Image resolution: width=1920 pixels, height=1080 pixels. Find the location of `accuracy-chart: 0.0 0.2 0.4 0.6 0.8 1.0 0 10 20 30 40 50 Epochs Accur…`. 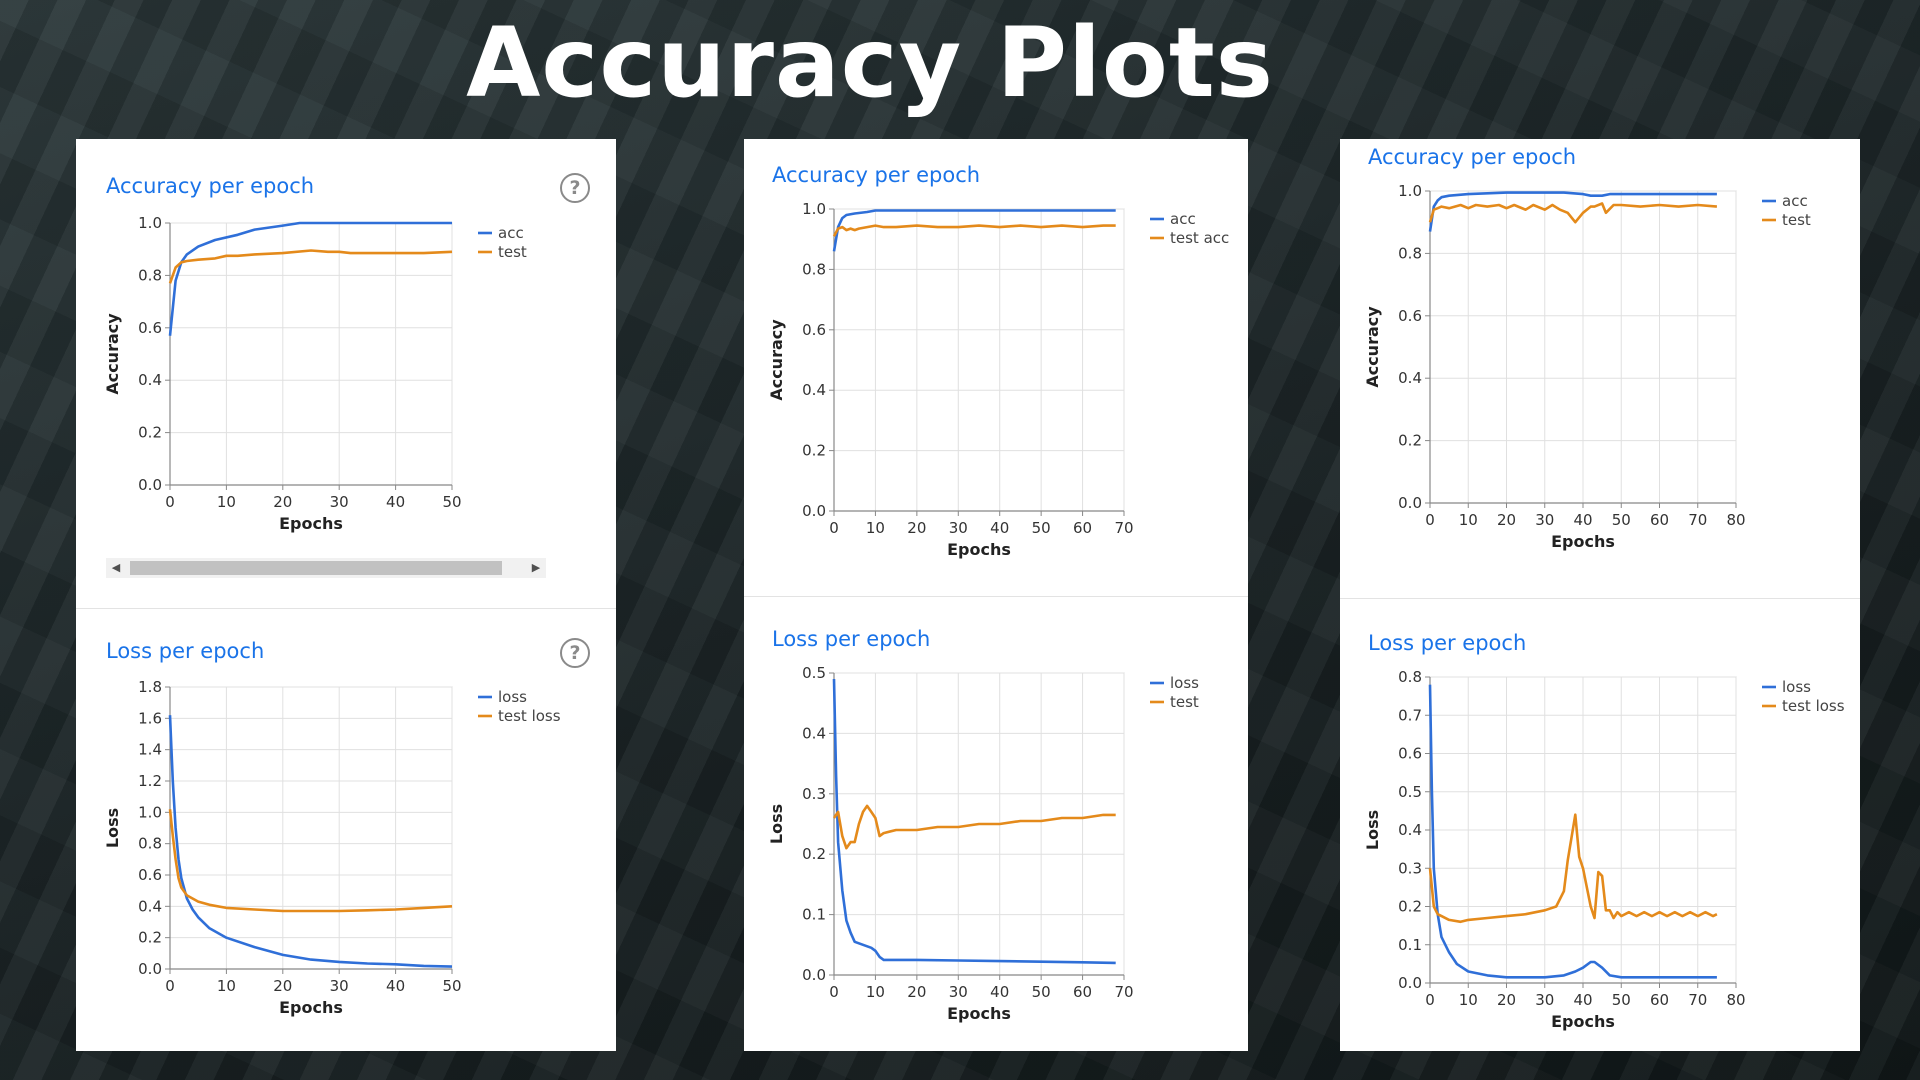

accuracy-chart: 0.0 0.2 0.4 0.6 0.8 1.0 0 10 20 30 40 50 Epochs Accur… is located at coordinates (336, 379).